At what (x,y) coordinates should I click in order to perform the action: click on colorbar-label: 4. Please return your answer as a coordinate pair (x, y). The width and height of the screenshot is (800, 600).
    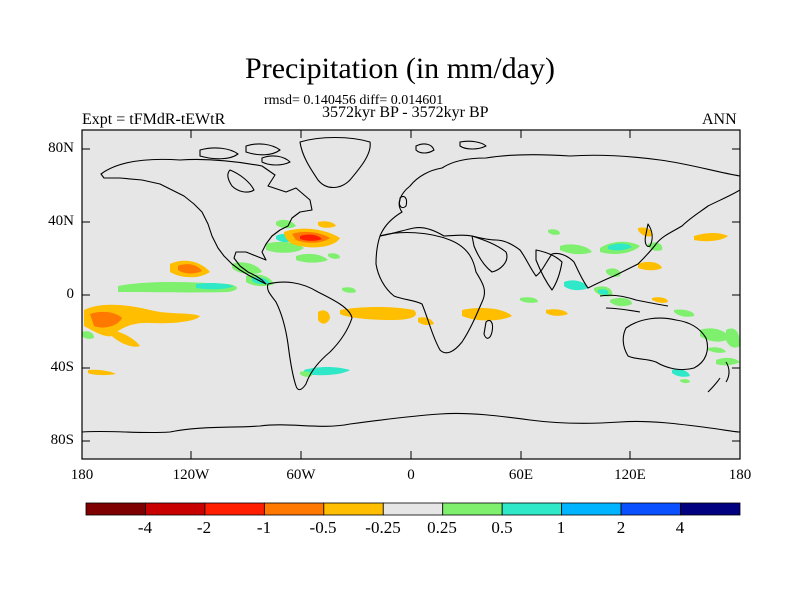
    Looking at the image, I should click on (680, 527).